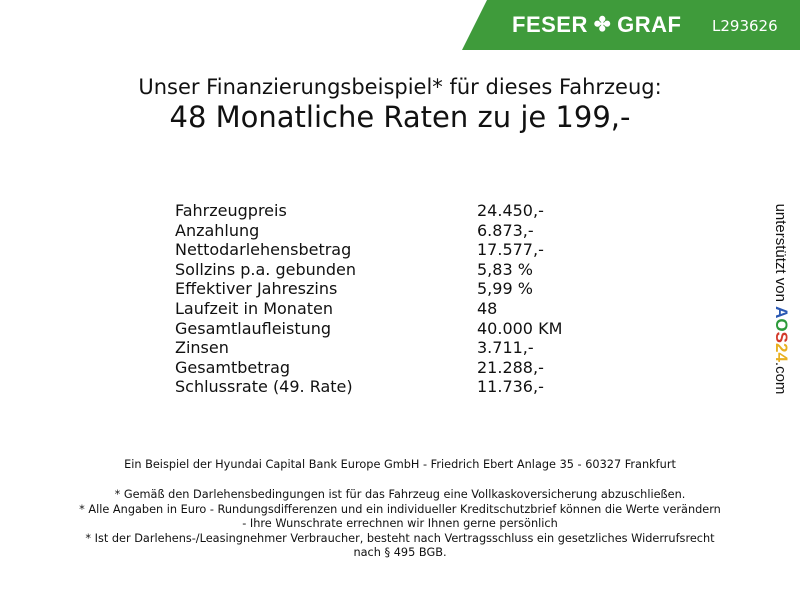 The width and height of the screenshot is (800, 600). What do you see at coordinates (256, 289) in the screenshot?
I see `row-label: Effektiver Jahreszins` at bounding box center [256, 289].